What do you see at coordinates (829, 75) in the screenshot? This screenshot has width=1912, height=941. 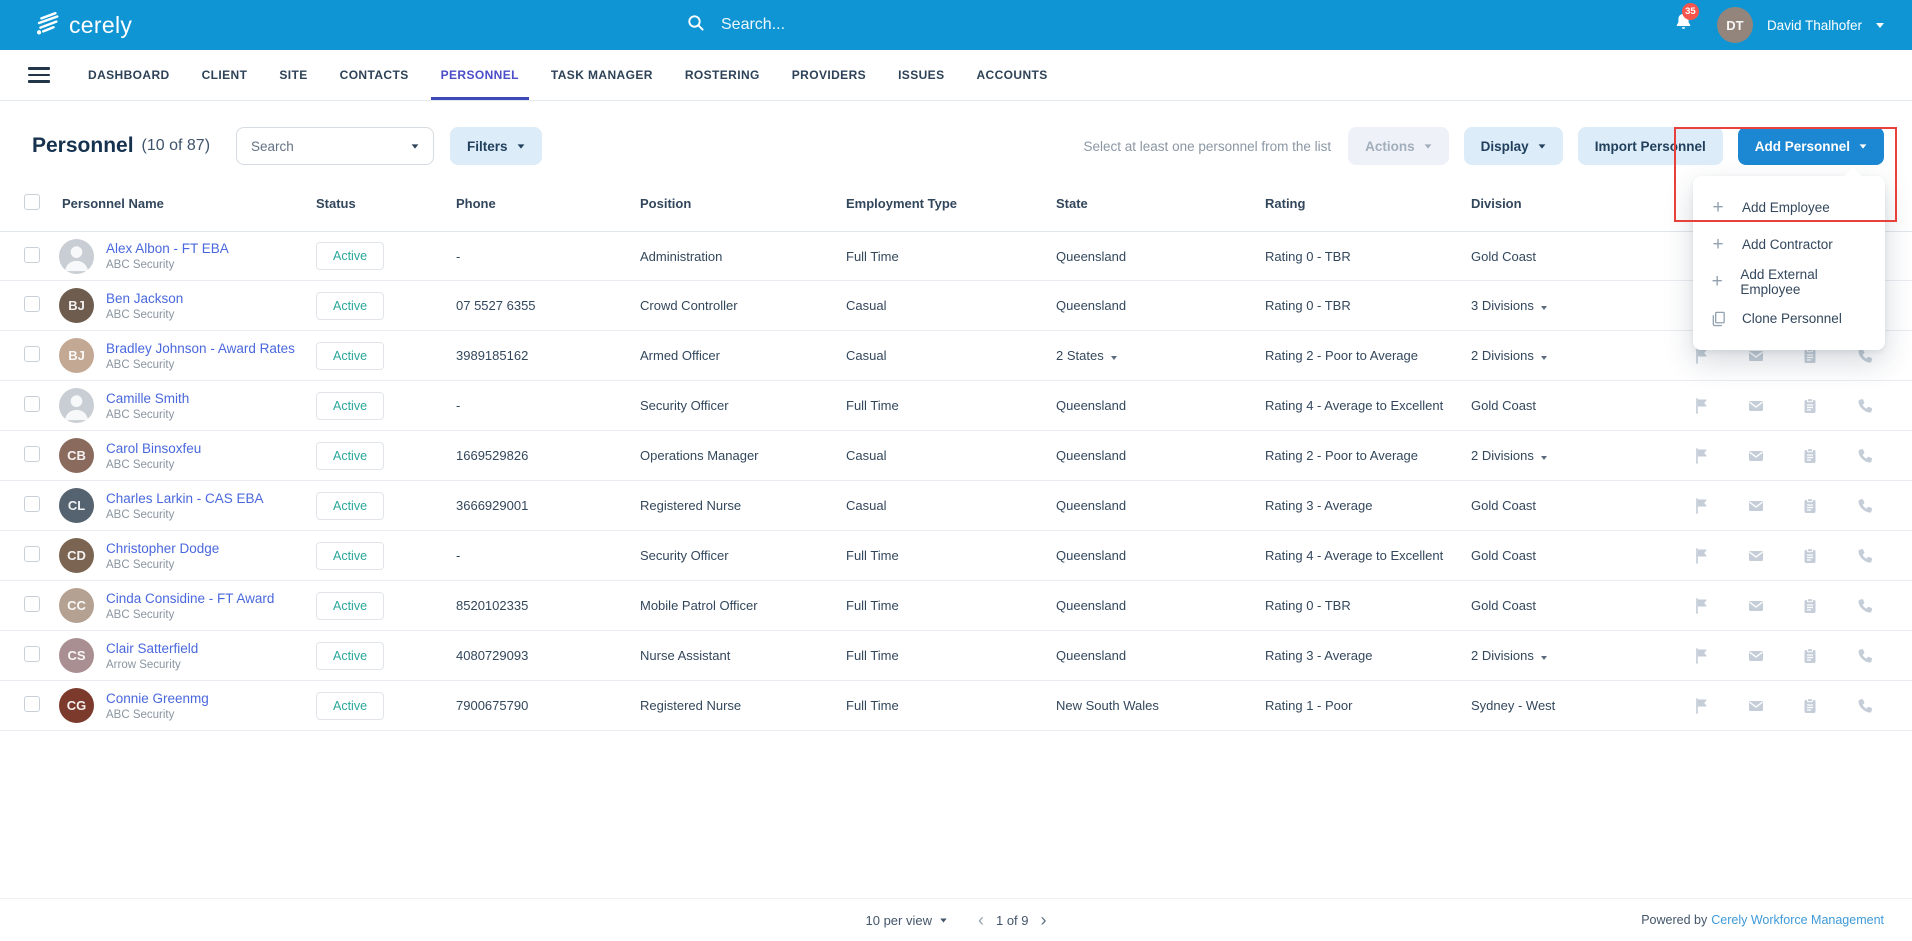 I see `nav-tab: PROVIDERS` at bounding box center [829, 75].